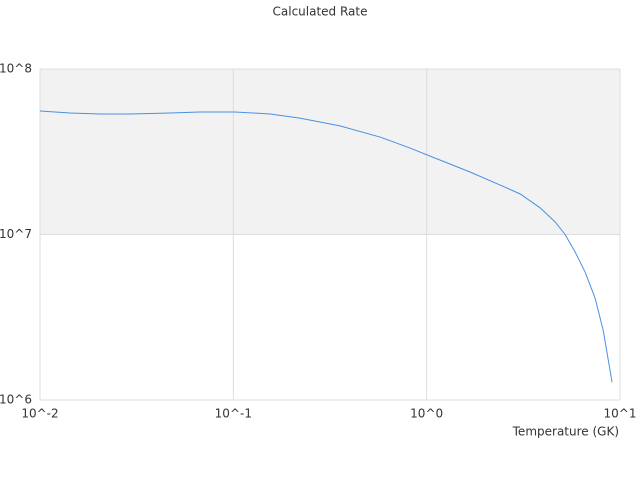 This screenshot has height=484, width=640. Describe the element at coordinates (565, 432) in the screenshot. I see `x-axis-label: Temperature (GK)` at that location.